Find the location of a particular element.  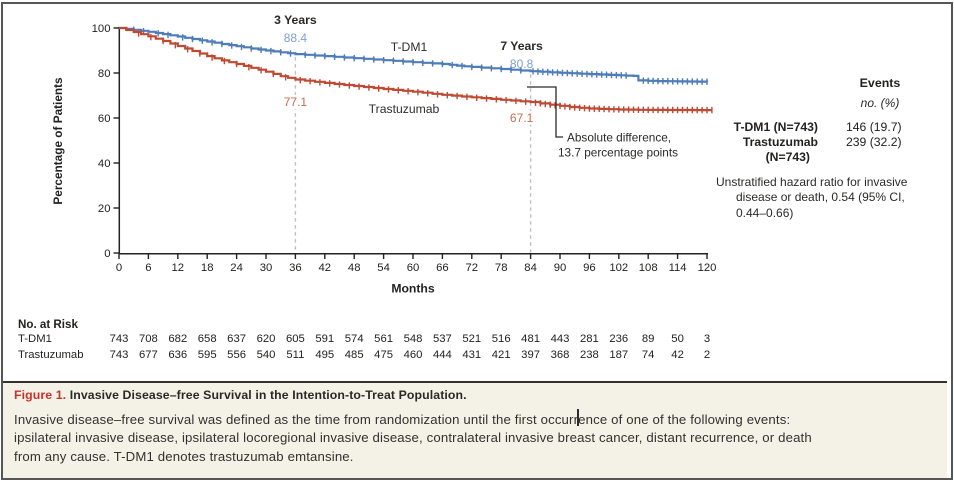

milestone-heading: 7 Years is located at coordinates (521, 46).